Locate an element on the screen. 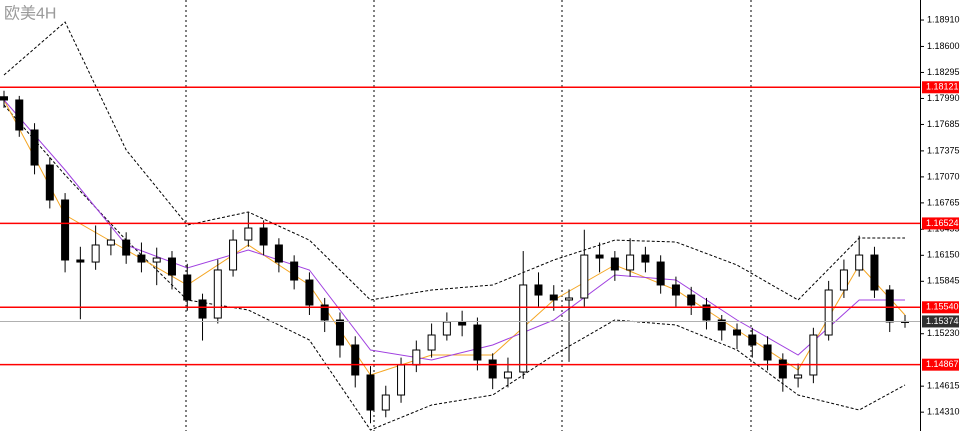  chart-title: 欧美4H is located at coordinates (30, 13).